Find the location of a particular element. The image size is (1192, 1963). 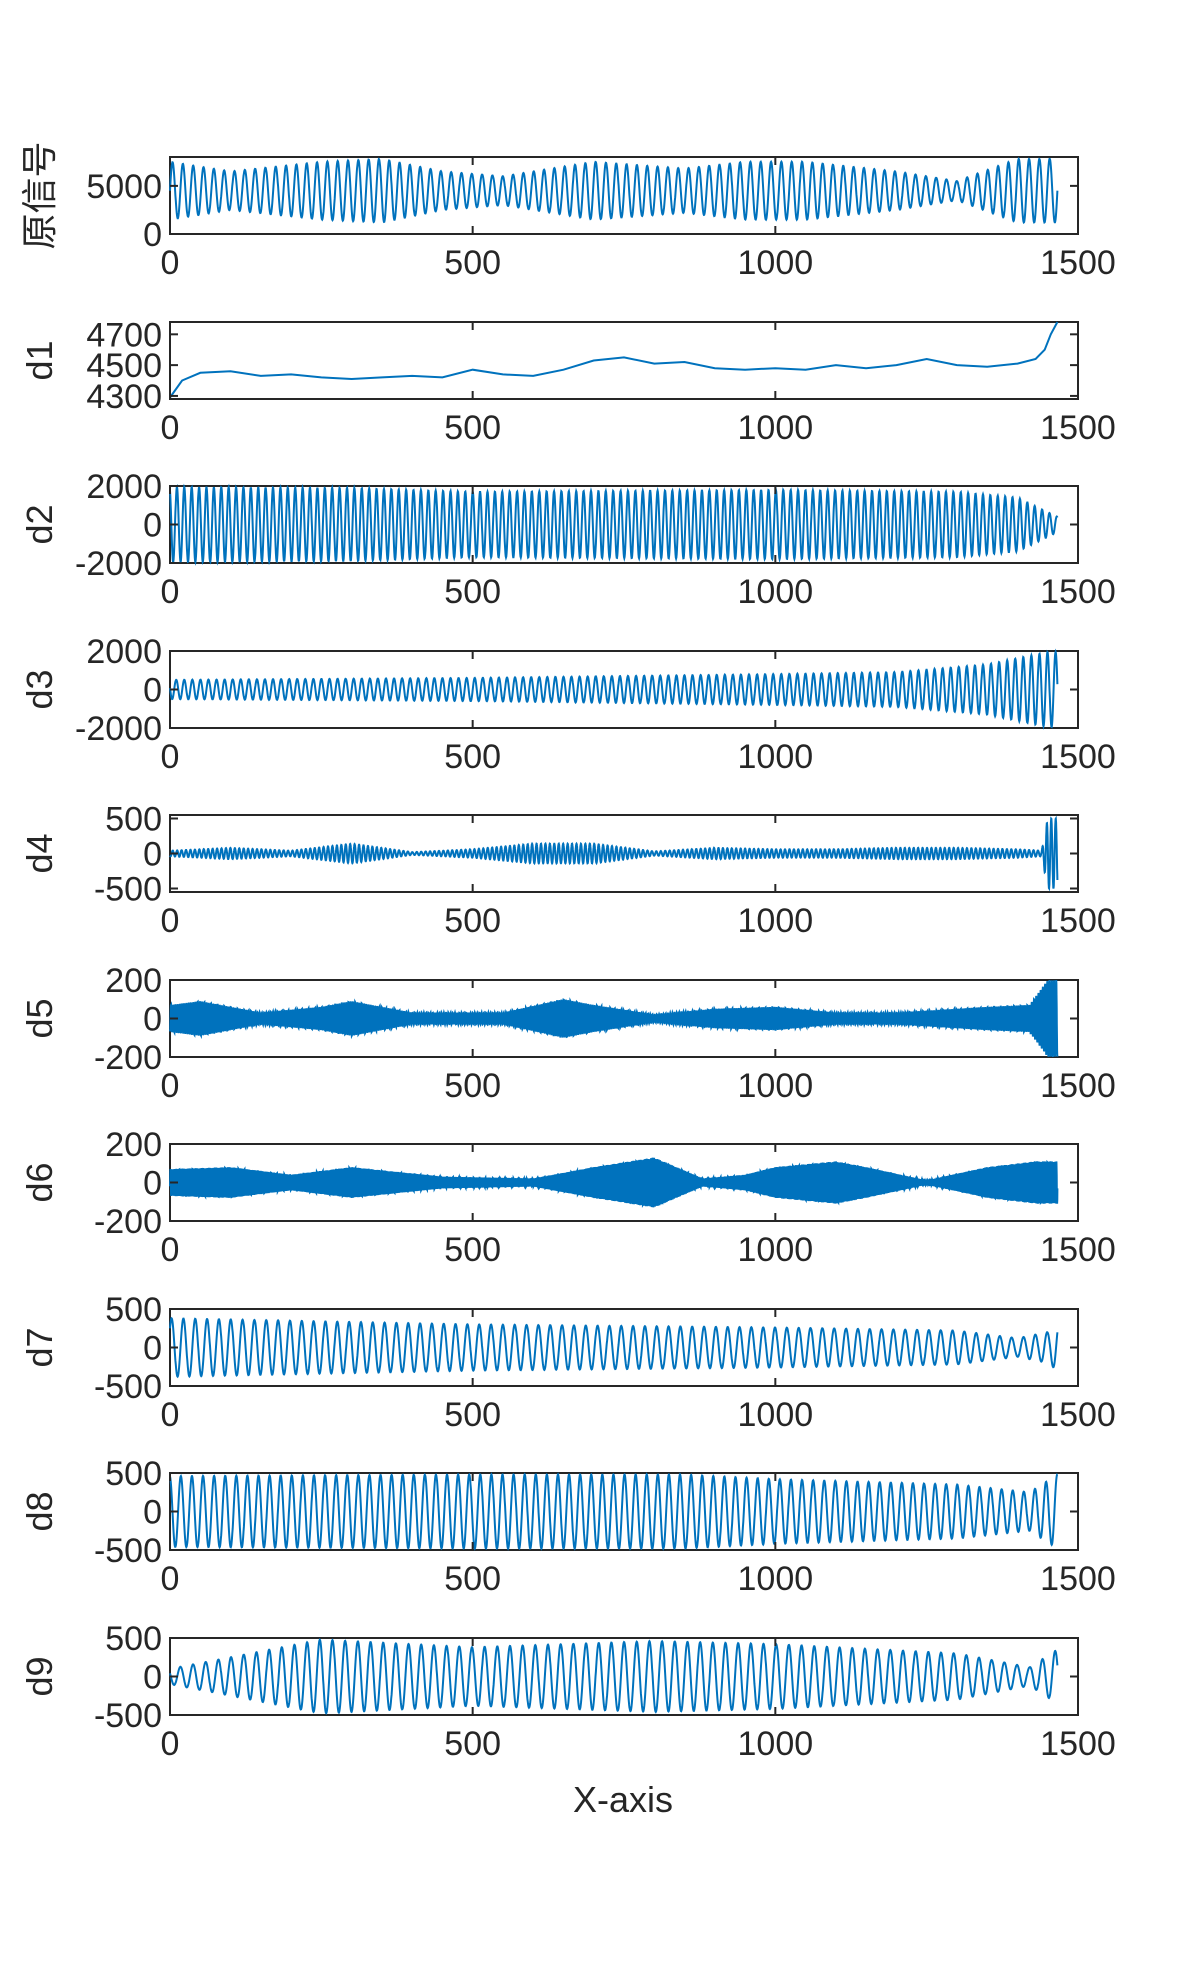

x-axis-label: X-axis is located at coordinates (623, 1799).